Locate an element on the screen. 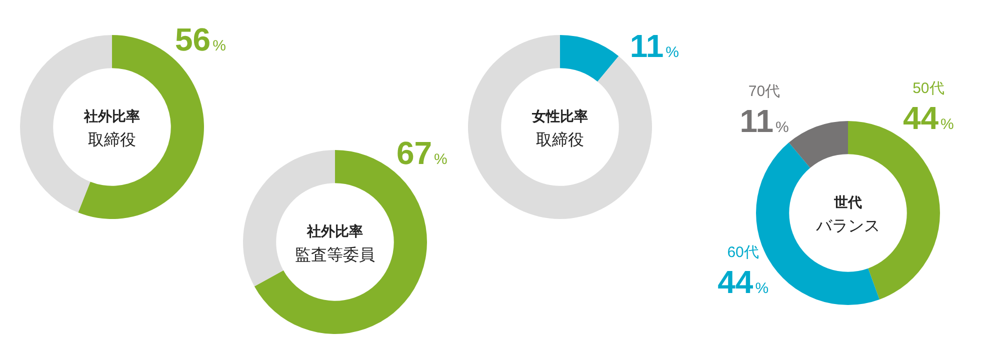 The image size is (1000, 348). data-label: 56% is located at coordinates (200, 40).